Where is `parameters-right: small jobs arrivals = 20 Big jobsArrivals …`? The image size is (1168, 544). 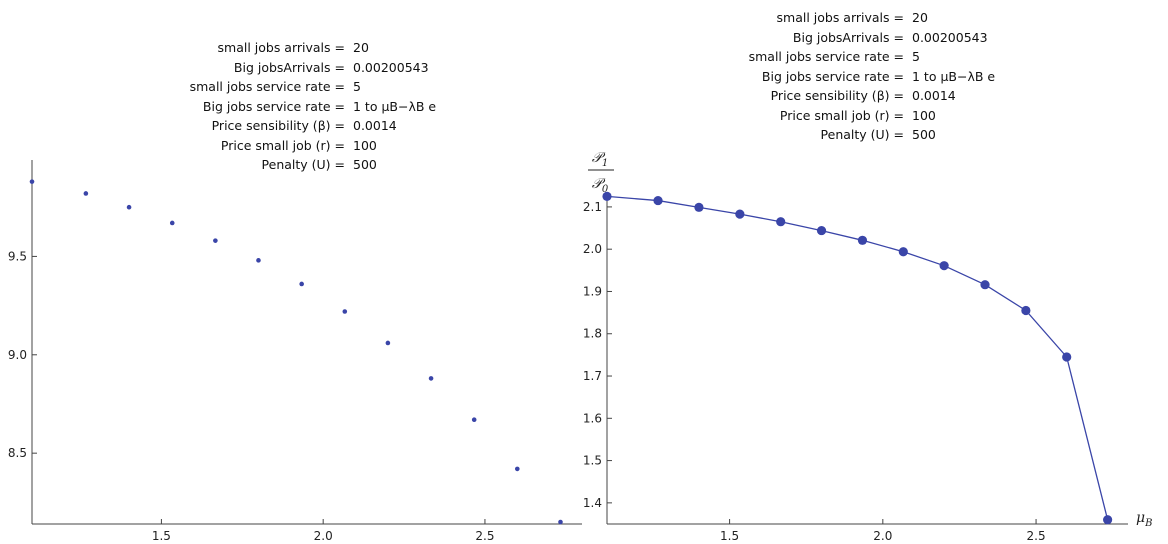 parameters-right: small jobs arrivals = 20 Big jobsArrivals … is located at coordinates (858, 76).